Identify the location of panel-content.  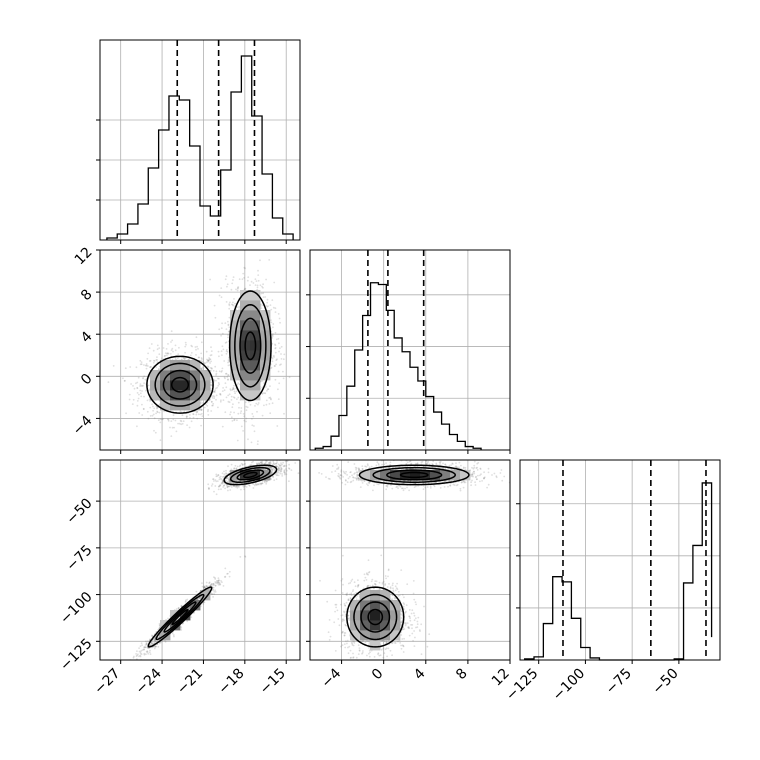
(212, 562).